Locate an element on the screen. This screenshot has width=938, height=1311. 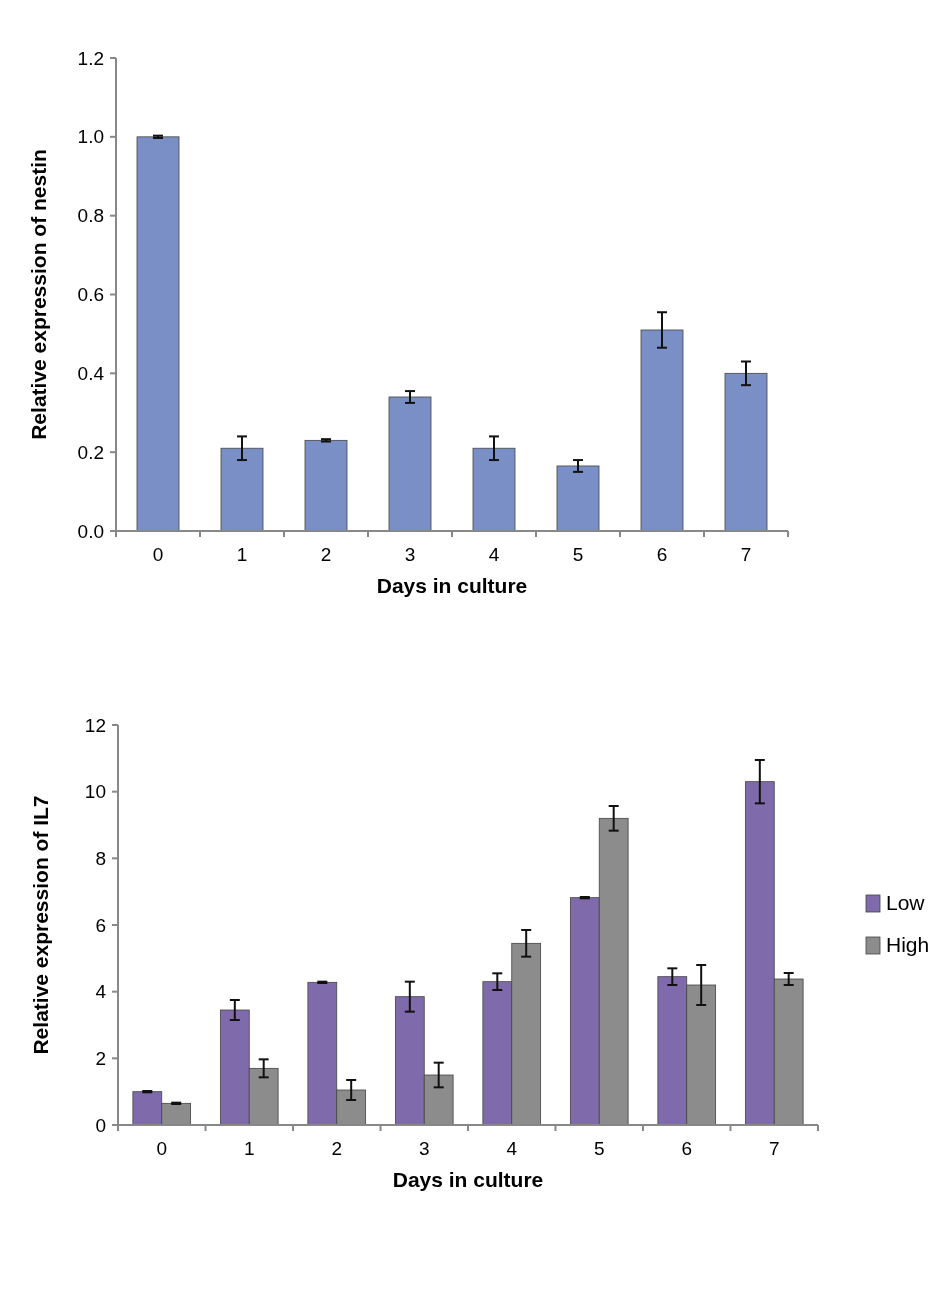
legend-label: Low is located at coordinates (906, 903).